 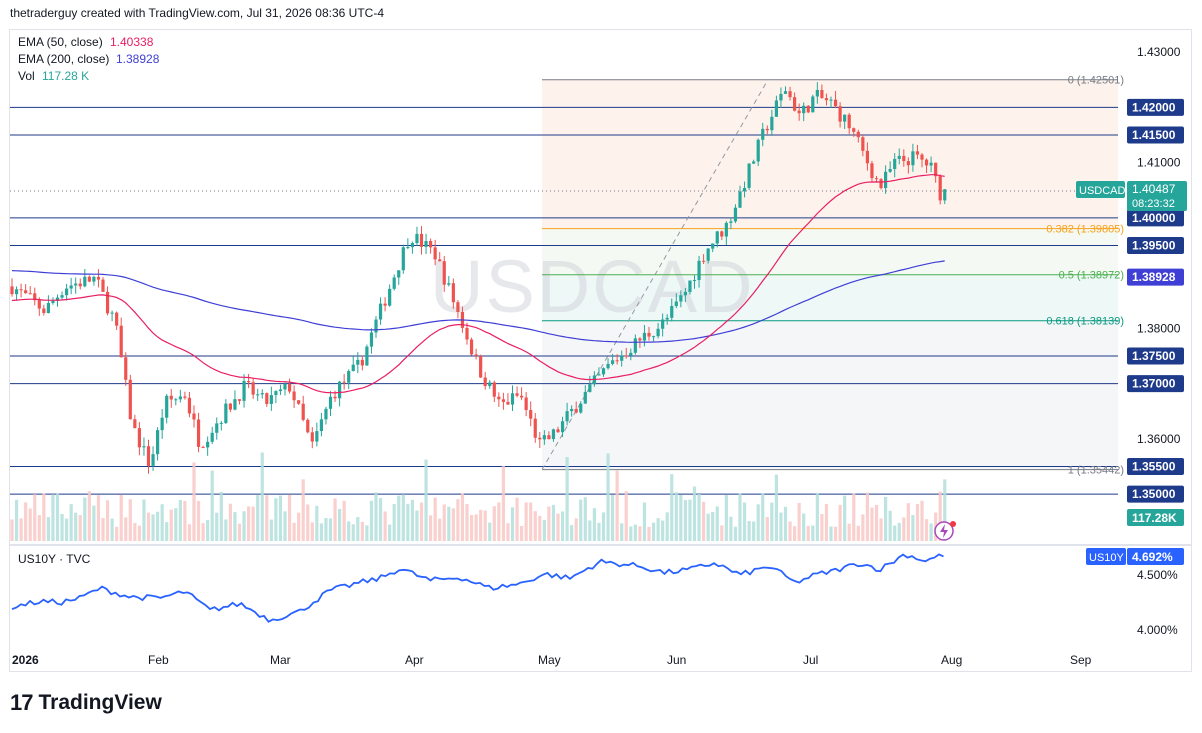 What do you see at coordinates (1096, 81) in the screenshot?
I see `fib-level-label: 0 (1.42501)` at bounding box center [1096, 81].